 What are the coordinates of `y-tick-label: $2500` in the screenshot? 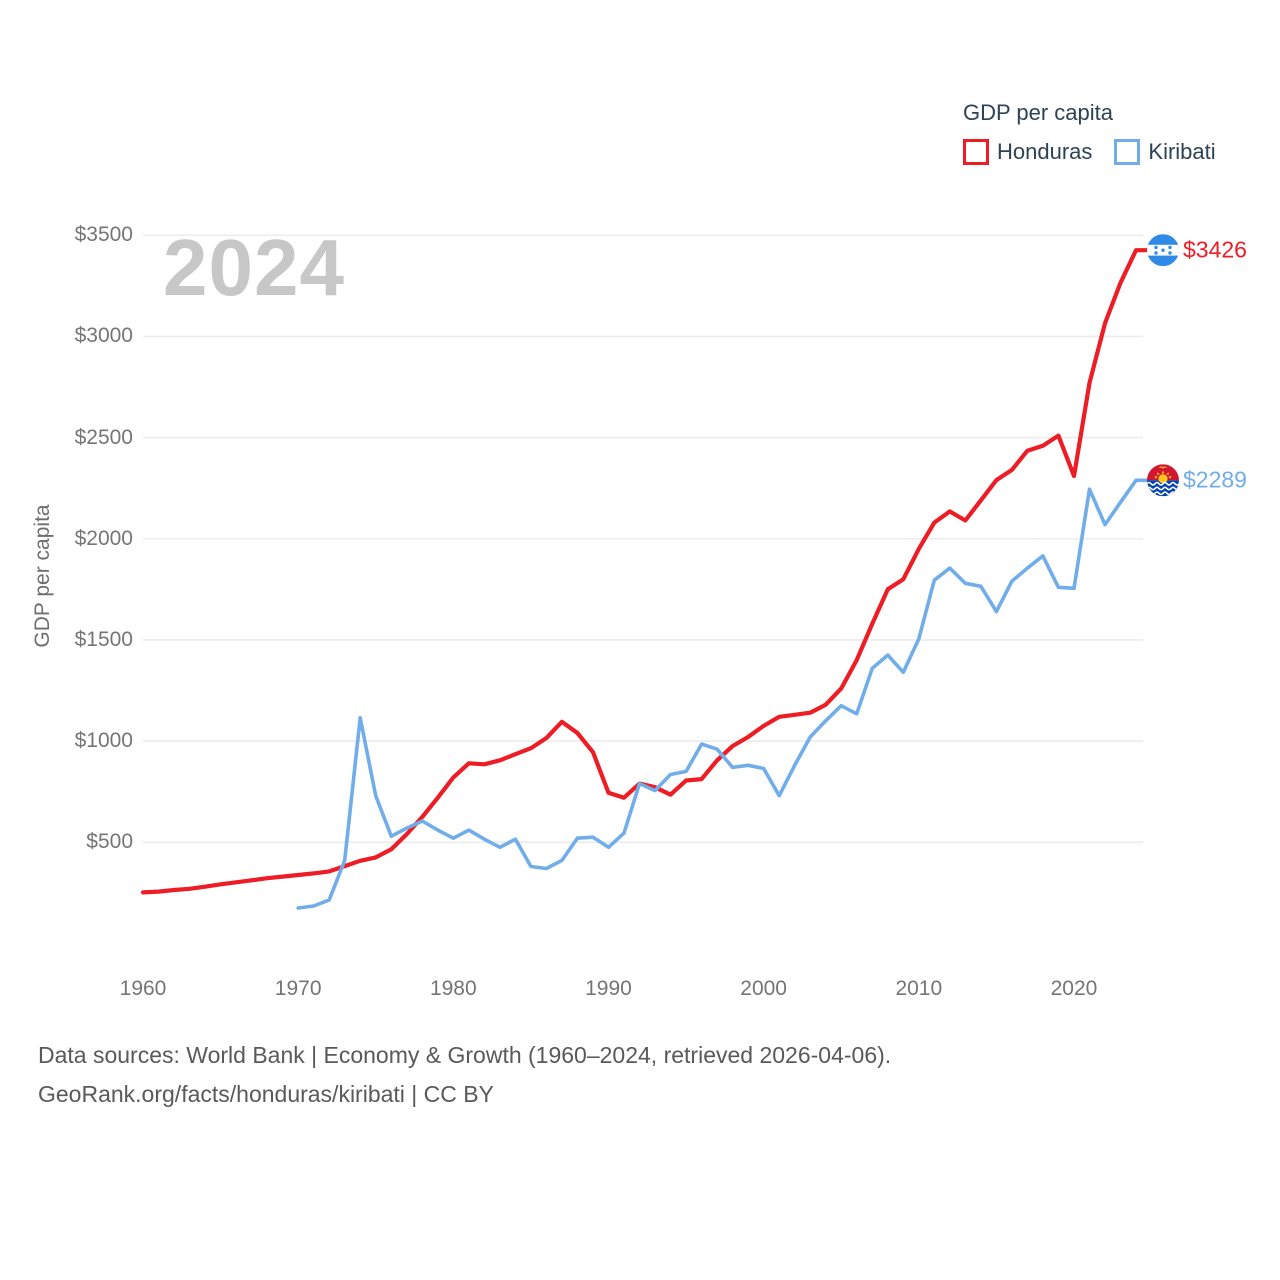 It's located at (103, 437).